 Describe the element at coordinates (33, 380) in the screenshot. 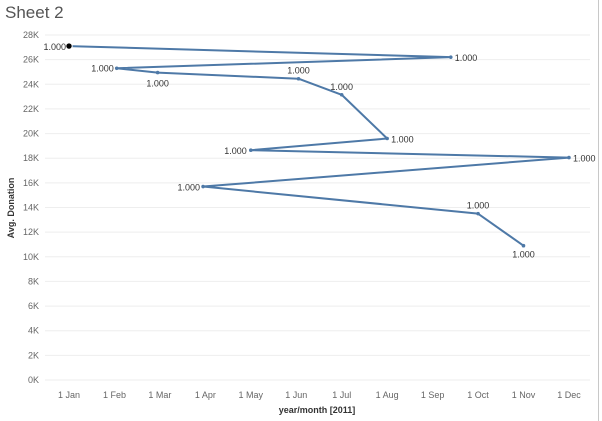

I see `y-tick-label: 0K` at that location.